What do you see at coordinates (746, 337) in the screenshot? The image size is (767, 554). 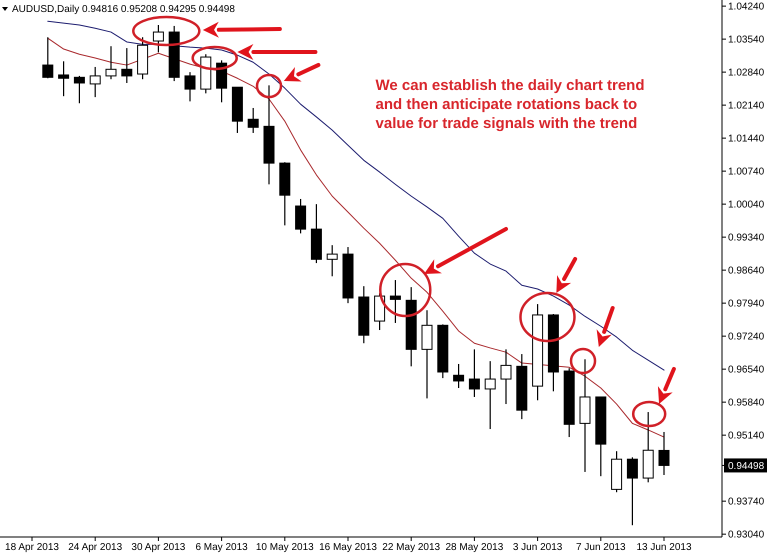 I see `y-tick-label: 0.97240` at bounding box center [746, 337].